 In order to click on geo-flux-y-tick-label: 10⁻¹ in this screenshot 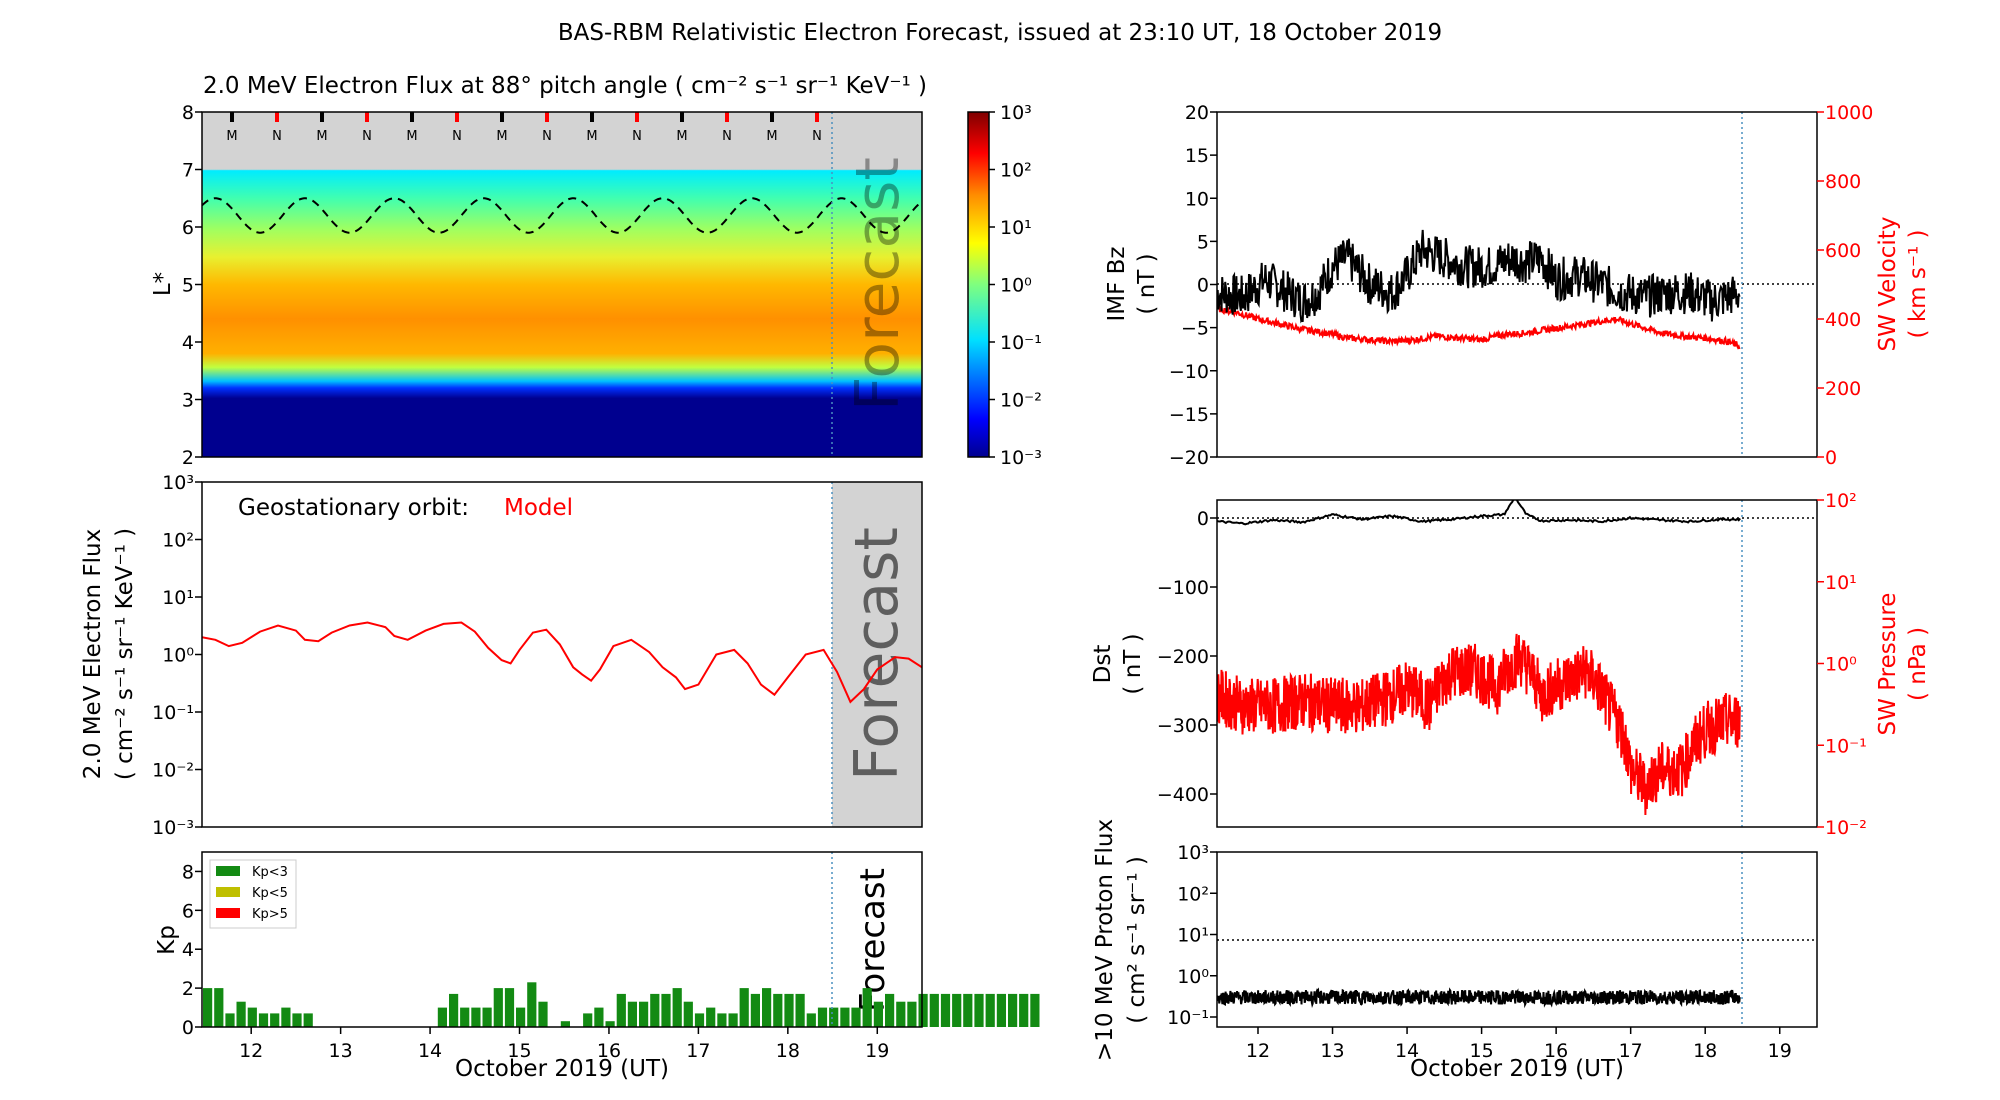, I will do `click(173, 713)`.